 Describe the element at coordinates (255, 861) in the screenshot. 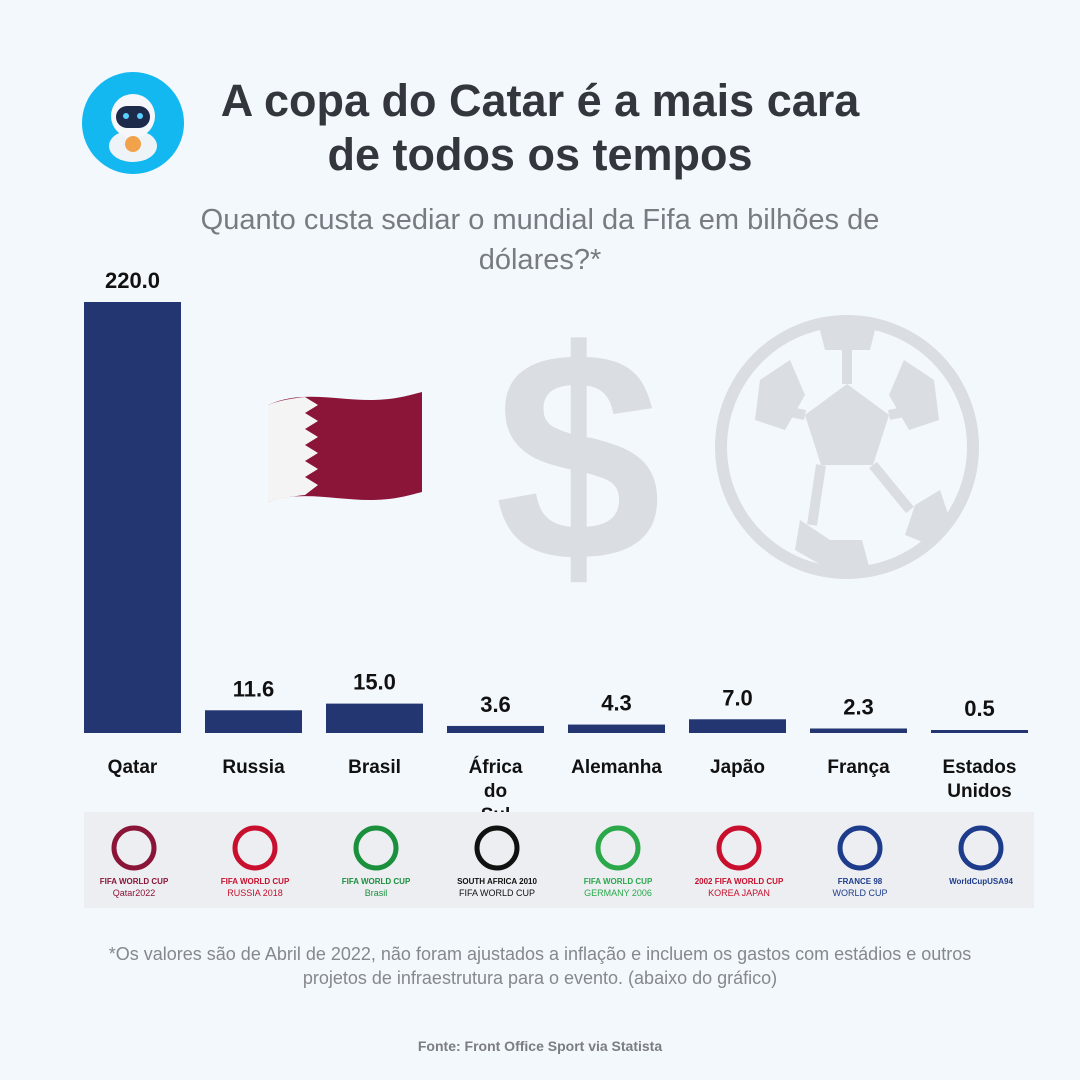

I see `world-cup-logo-1: FIFA WORLD CUP RUSSIA 2018` at that location.